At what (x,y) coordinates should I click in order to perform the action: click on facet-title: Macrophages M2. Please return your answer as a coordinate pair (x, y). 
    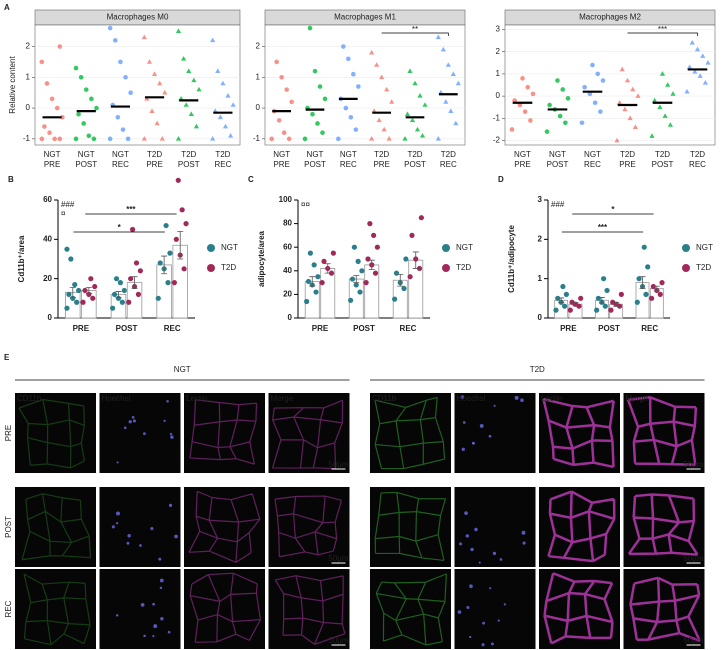
    Looking at the image, I should click on (610, 17).